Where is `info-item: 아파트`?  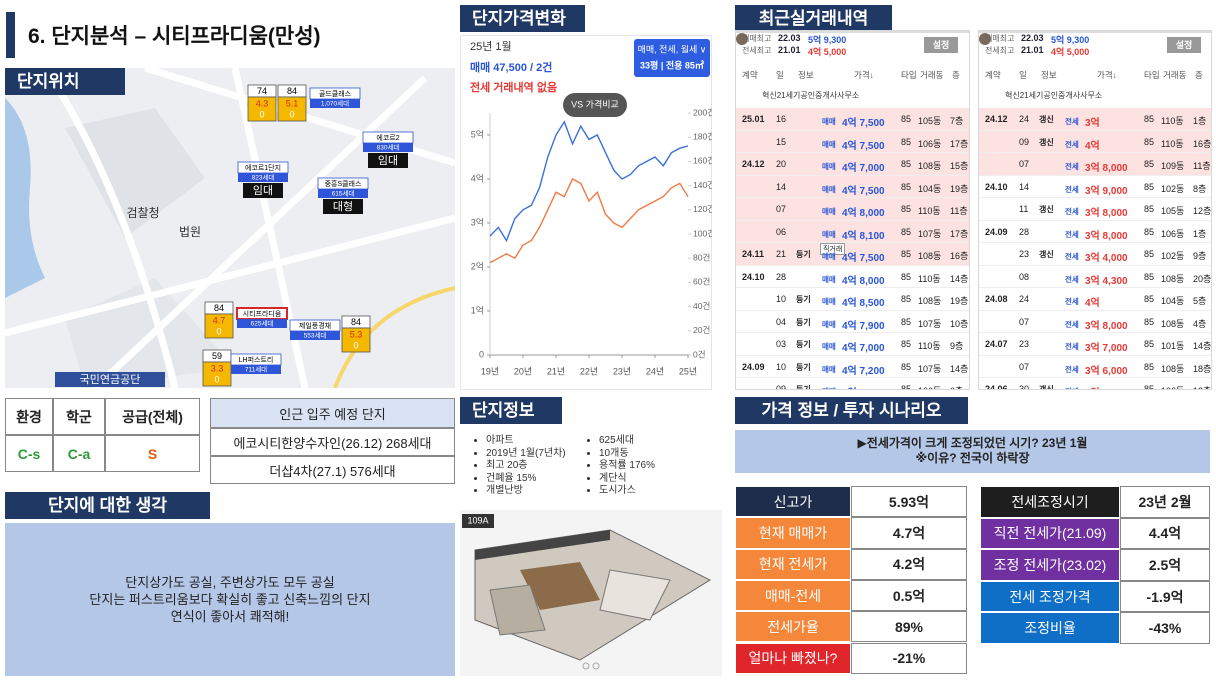 info-item: 아파트 is located at coordinates (526, 441).